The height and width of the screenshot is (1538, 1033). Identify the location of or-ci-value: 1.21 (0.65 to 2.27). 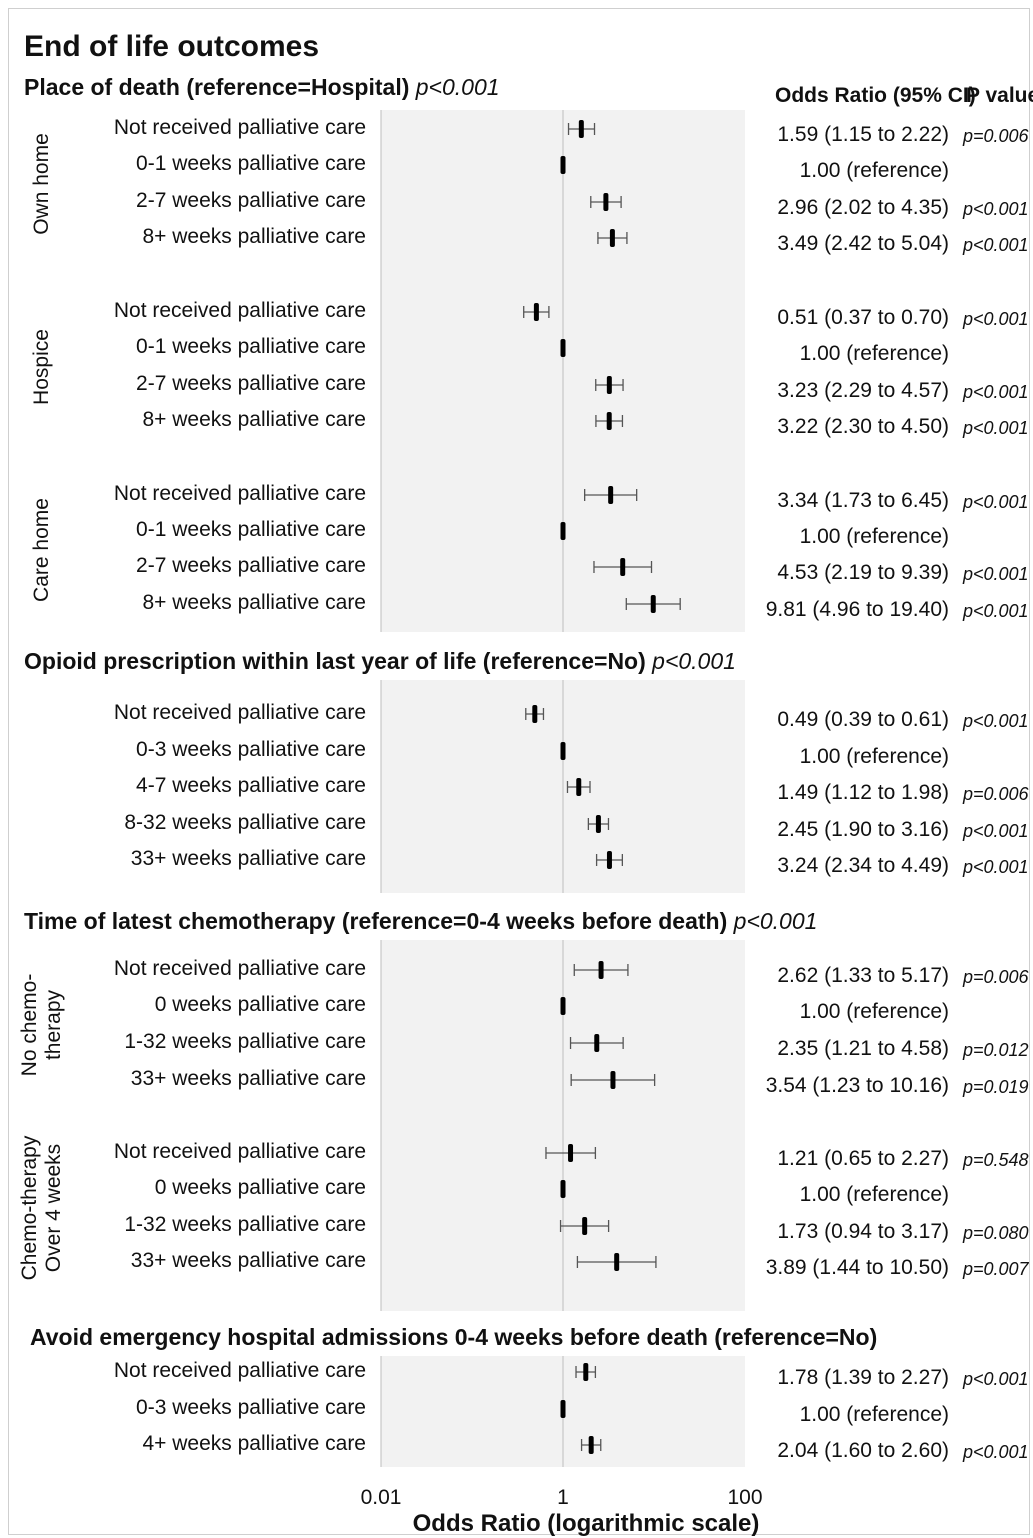
(863, 1159).